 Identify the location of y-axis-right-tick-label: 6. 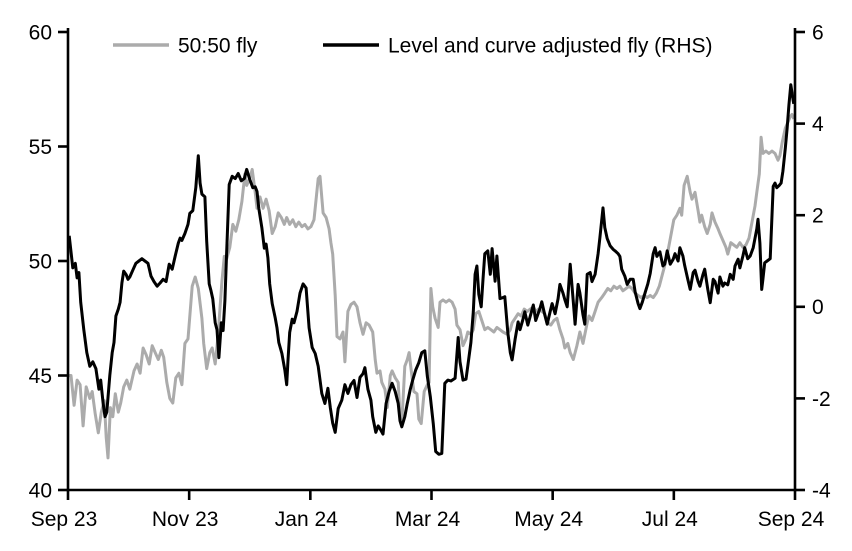
(818, 32).